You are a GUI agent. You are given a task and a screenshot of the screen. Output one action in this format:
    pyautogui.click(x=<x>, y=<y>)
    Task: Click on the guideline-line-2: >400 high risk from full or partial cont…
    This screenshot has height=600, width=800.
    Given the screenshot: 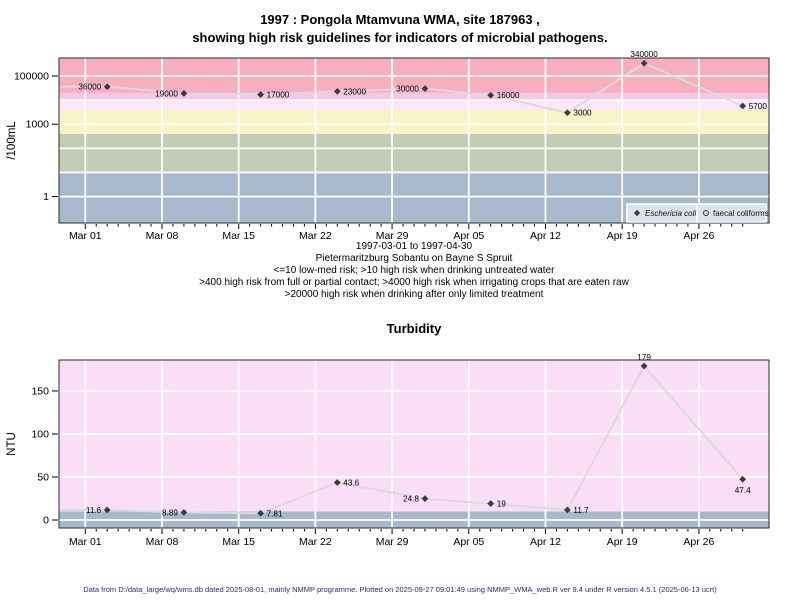 What is the action you would take?
    pyautogui.click(x=414, y=282)
    